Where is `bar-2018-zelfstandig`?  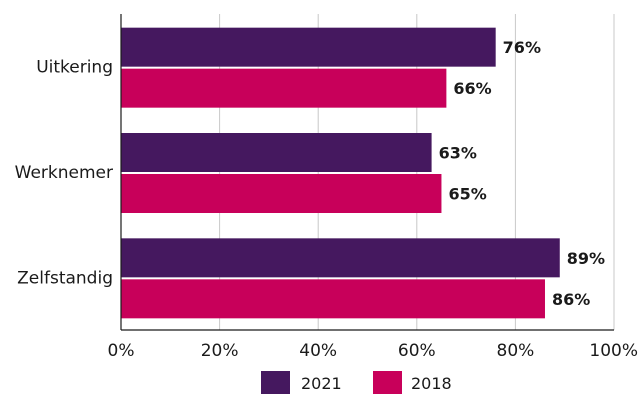
bar-2018-zelfstandig is located at coordinates (333, 299).